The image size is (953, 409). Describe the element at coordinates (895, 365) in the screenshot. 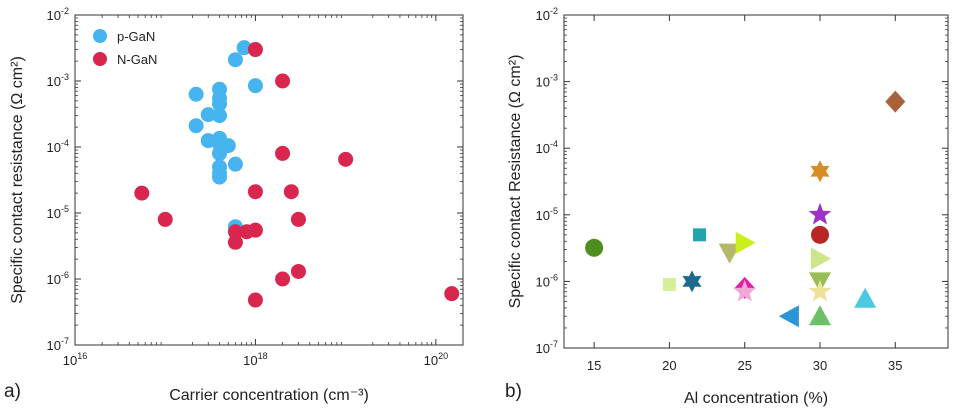

I see `x-tick-label: 35` at that location.